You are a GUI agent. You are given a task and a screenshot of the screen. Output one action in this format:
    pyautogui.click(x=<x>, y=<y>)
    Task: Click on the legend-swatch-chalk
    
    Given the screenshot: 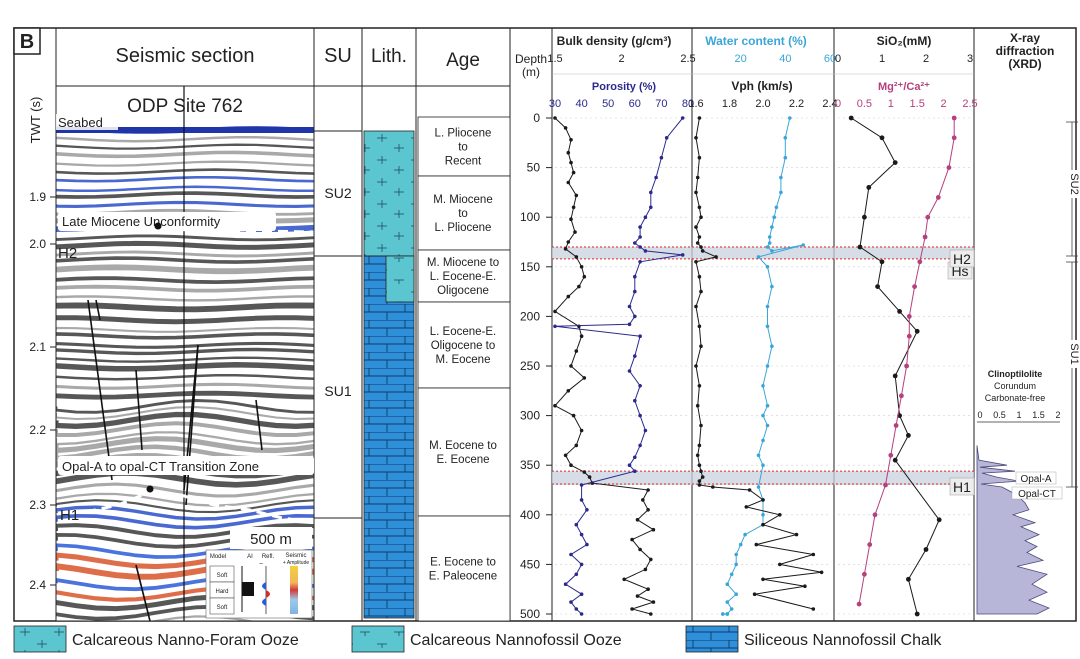 What is the action you would take?
    pyautogui.click(x=712, y=639)
    